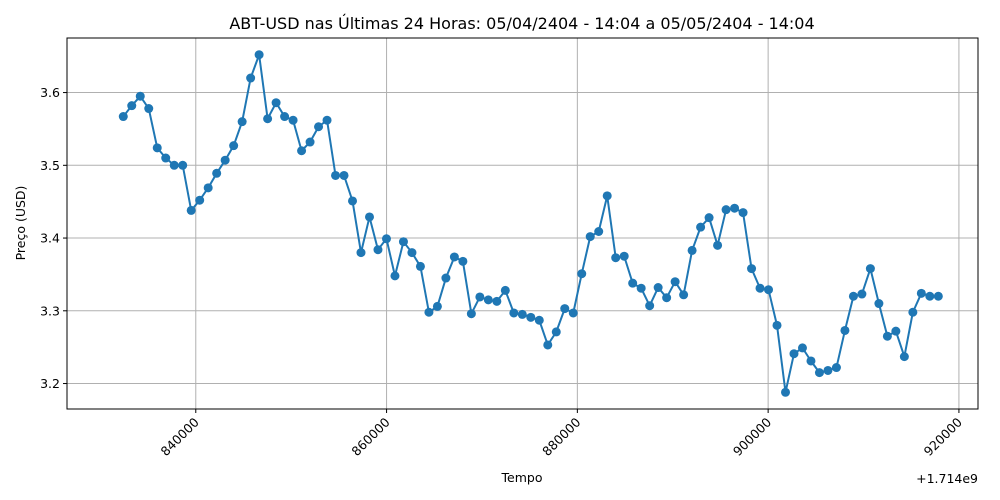 Image resolution: width=1000 pixels, height=500 pixels. I want to click on y-tick-label: 3.4, so click(50, 238).